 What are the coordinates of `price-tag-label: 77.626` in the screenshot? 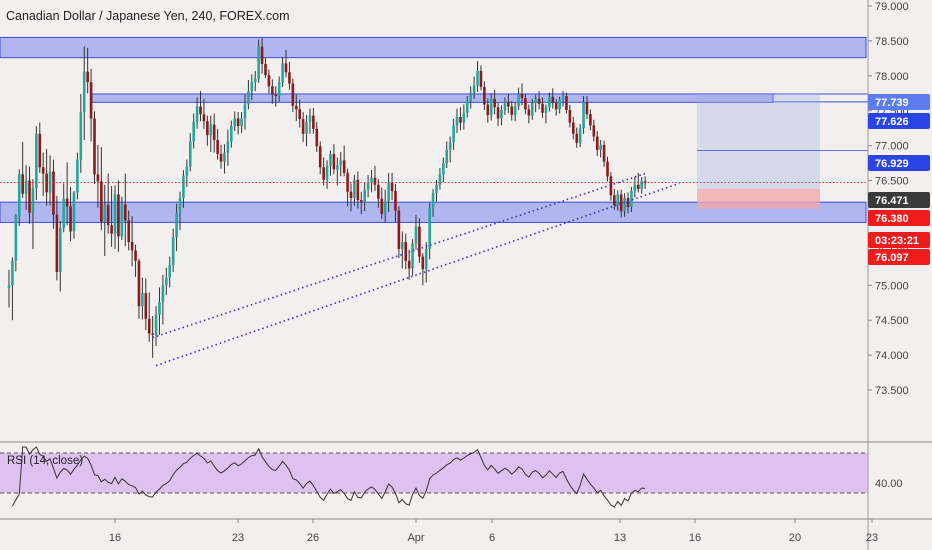 It's located at (892, 122).